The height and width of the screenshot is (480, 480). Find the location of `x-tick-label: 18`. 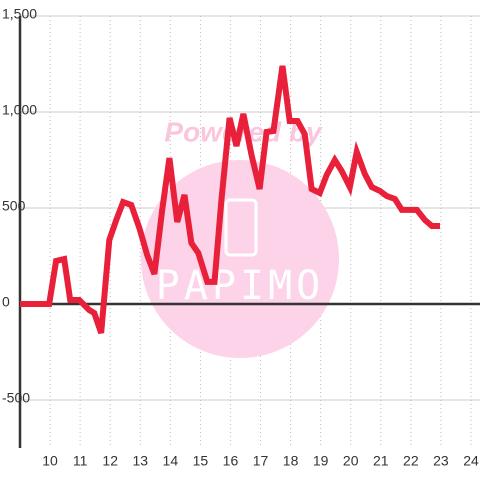

x-tick-label: 18 is located at coordinates (291, 461).